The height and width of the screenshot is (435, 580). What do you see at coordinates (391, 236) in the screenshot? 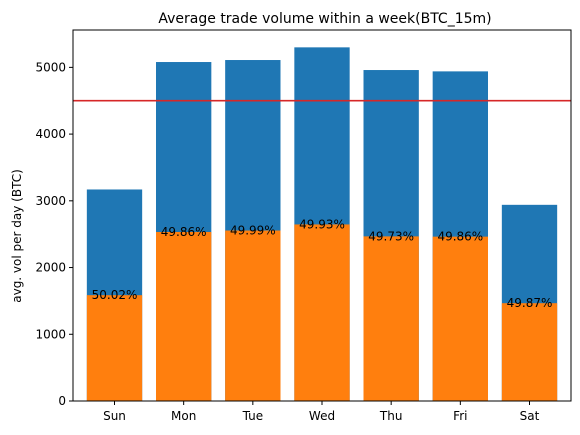
I see `data-label-thu: 49.73%` at bounding box center [391, 236].